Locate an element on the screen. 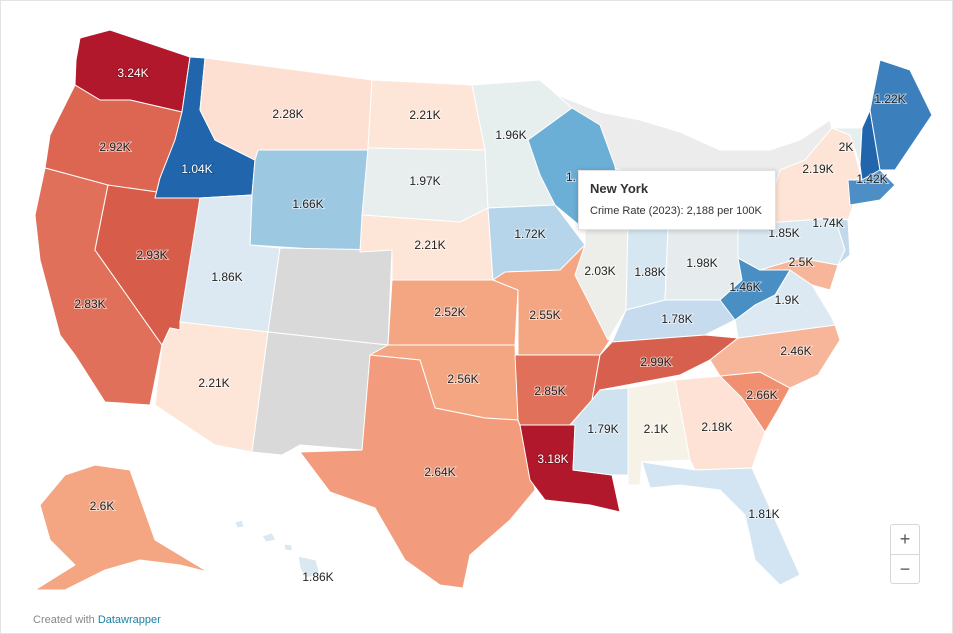 This screenshot has height=634, width=953. state-label-virginia: 1.9K is located at coordinates (787, 300).